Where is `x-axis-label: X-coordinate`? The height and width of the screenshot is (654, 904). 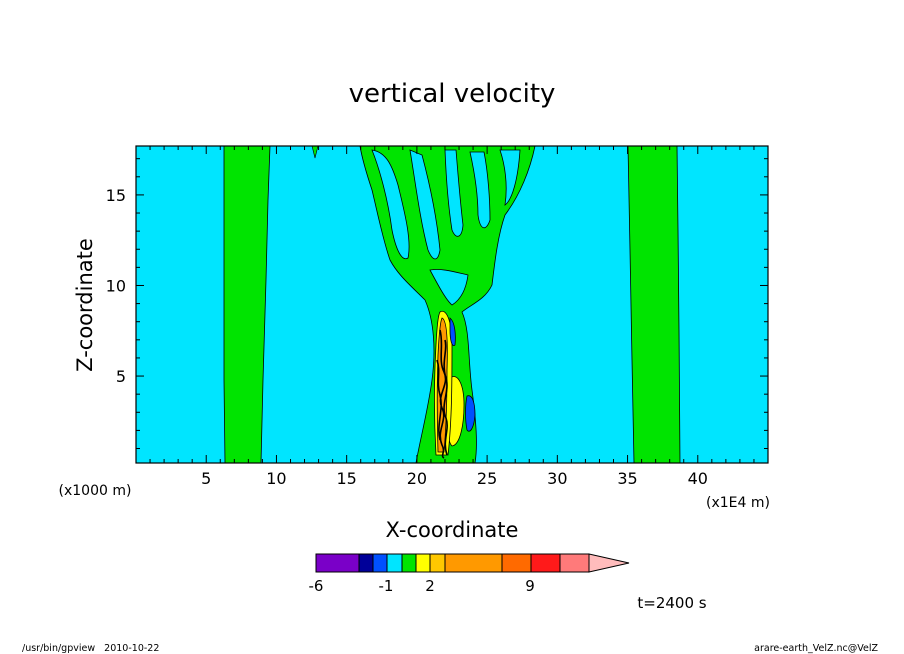 x-axis-label: X-coordinate is located at coordinates (452, 530).